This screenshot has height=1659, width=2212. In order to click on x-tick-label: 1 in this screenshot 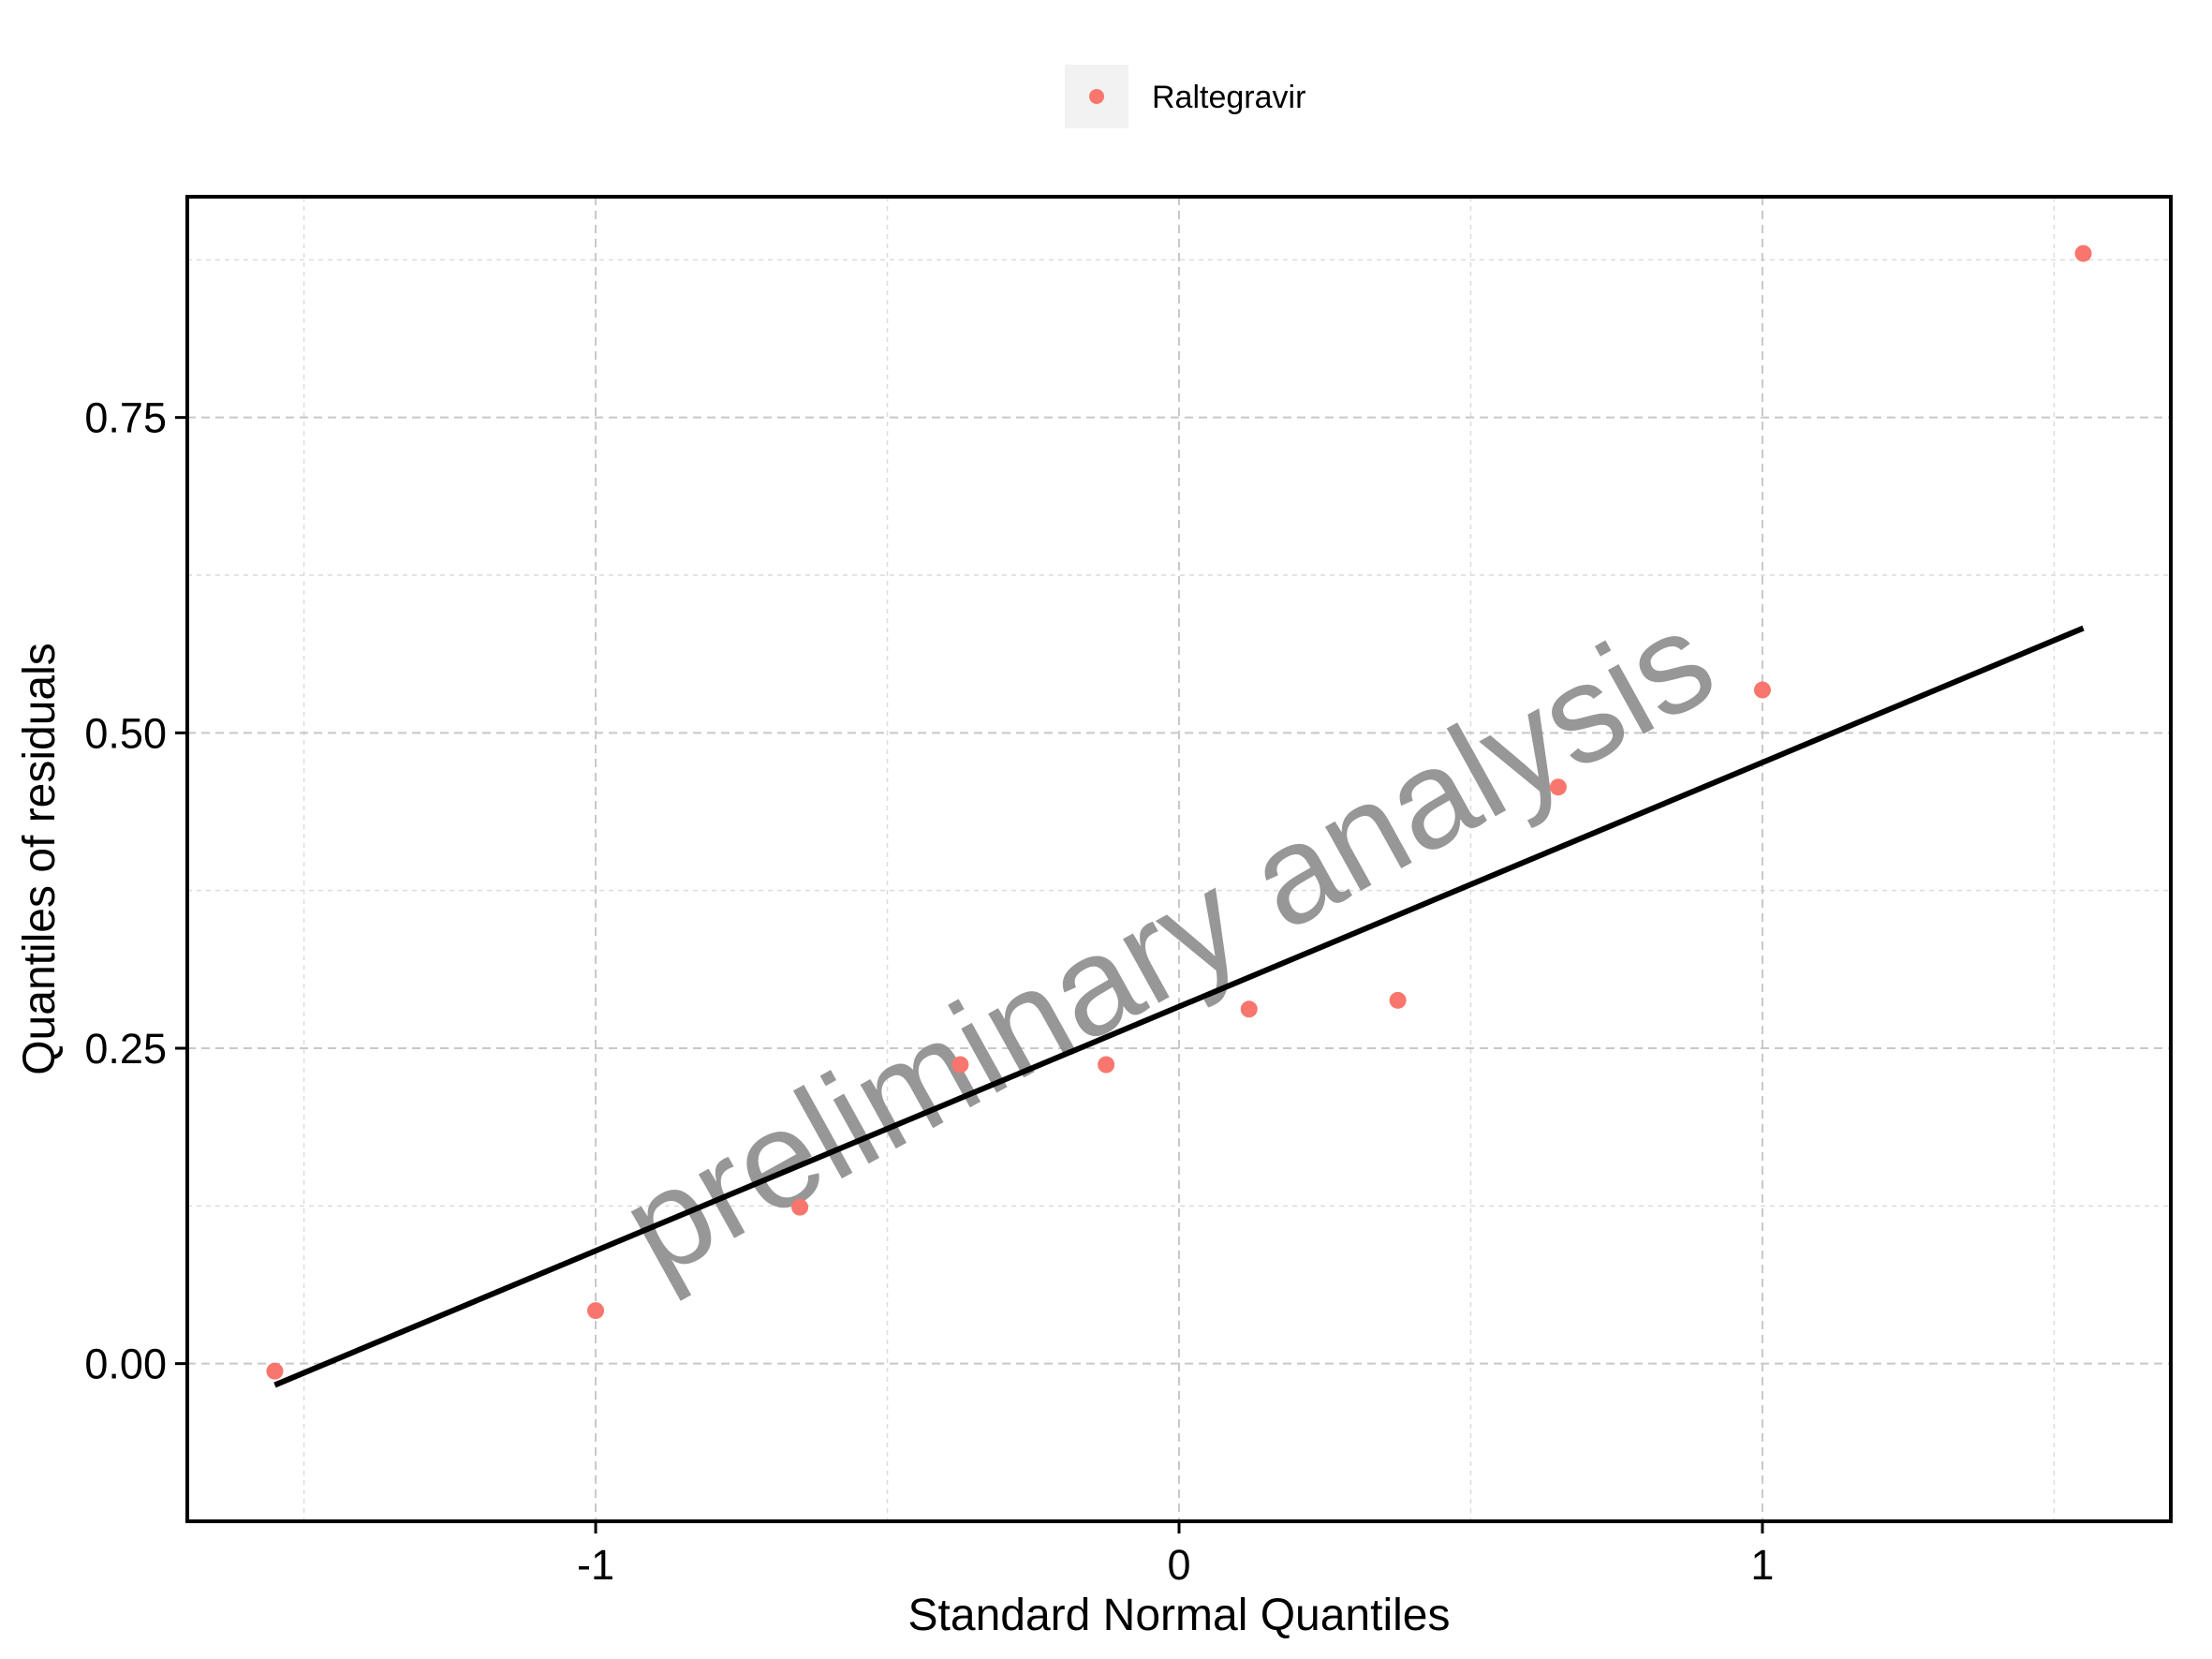, I will do `click(1762, 1565)`.